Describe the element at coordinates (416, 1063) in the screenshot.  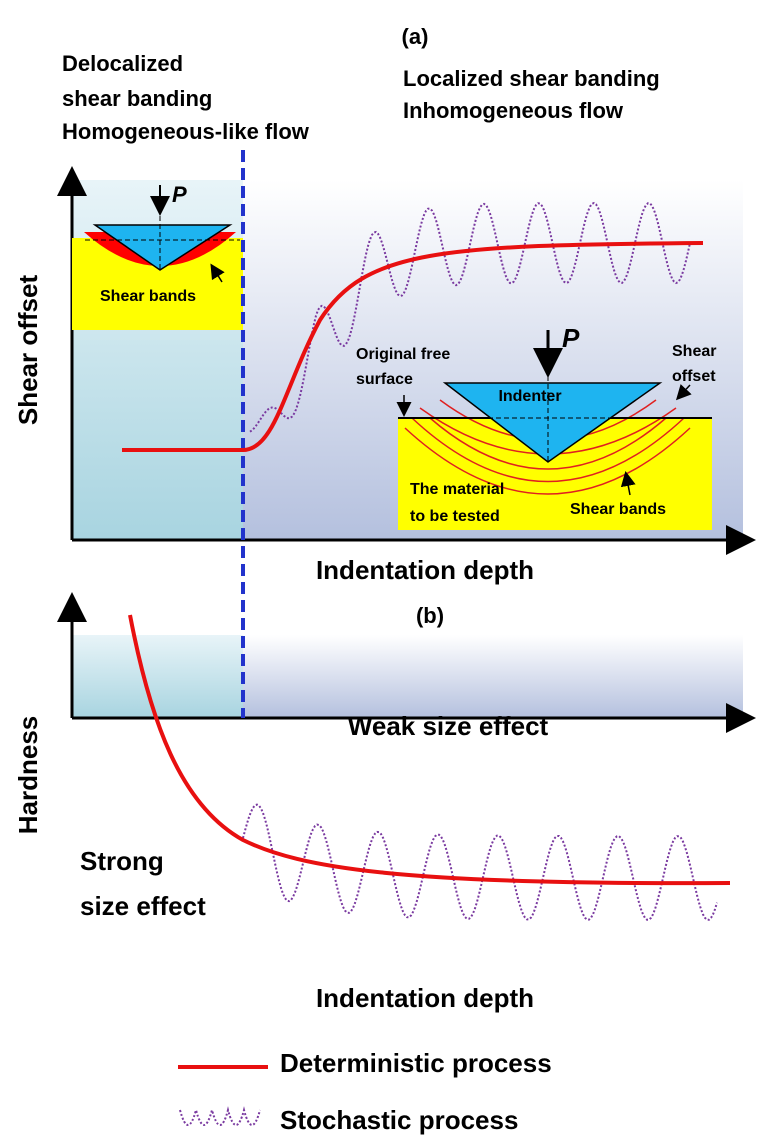
I see `legend-label: Deterministic process` at that location.